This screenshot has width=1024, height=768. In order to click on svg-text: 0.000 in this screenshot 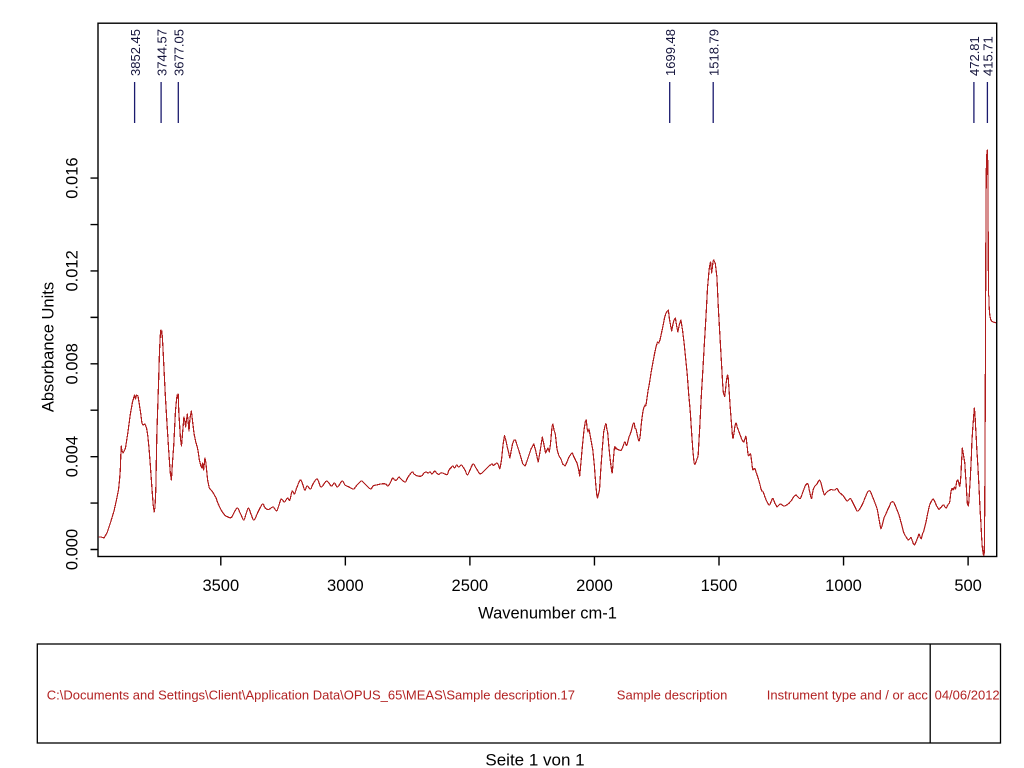, I will do `click(72, 549)`.